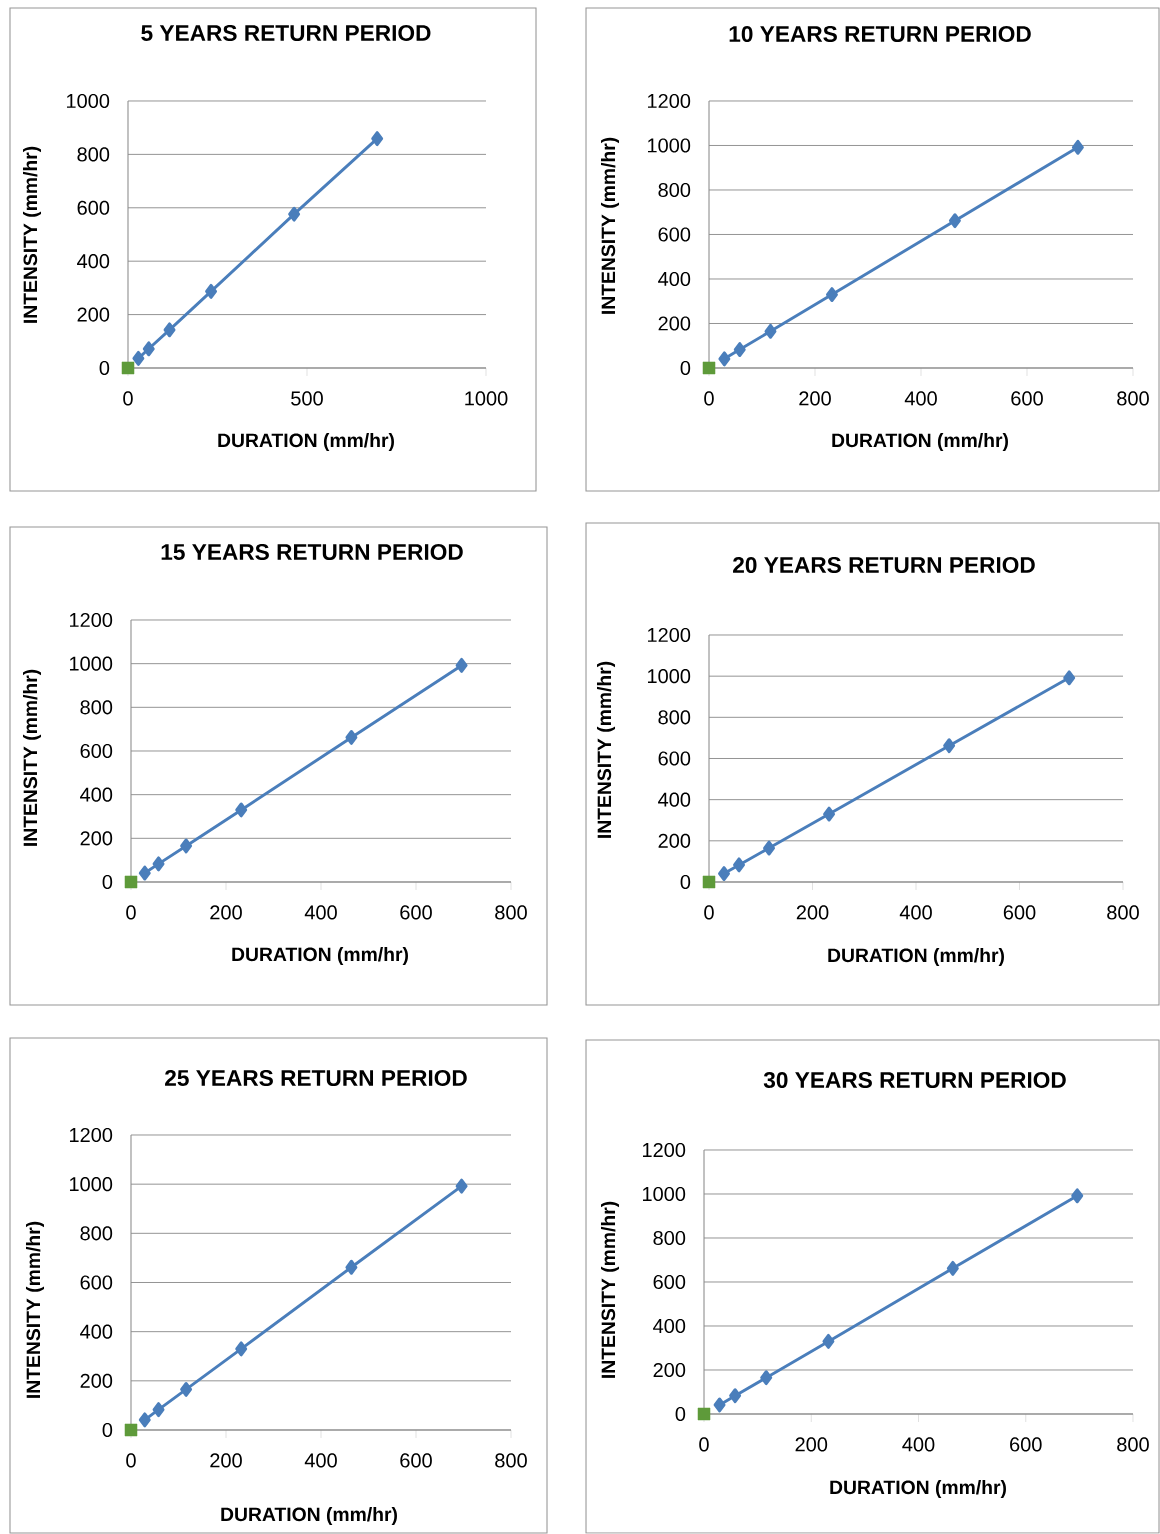 The height and width of the screenshot is (1534, 1160). What do you see at coordinates (307, 398) in the screenshot?
I see `x-tick-label: 500` at bounding box center [307, 398].